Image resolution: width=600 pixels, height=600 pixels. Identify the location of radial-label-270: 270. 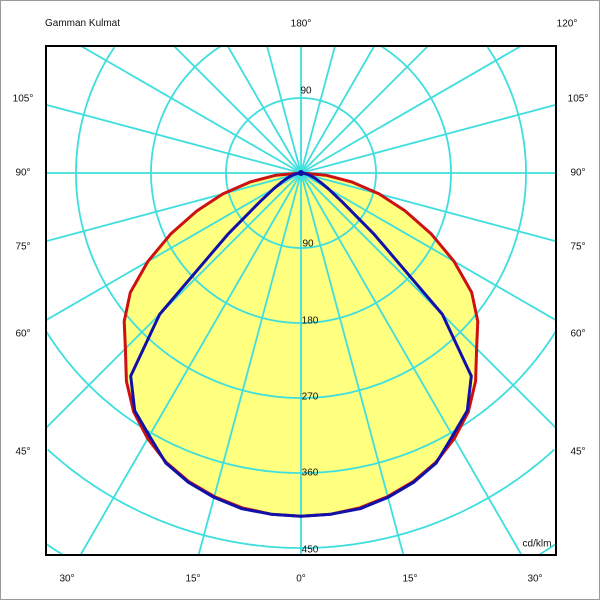
(310, 397).